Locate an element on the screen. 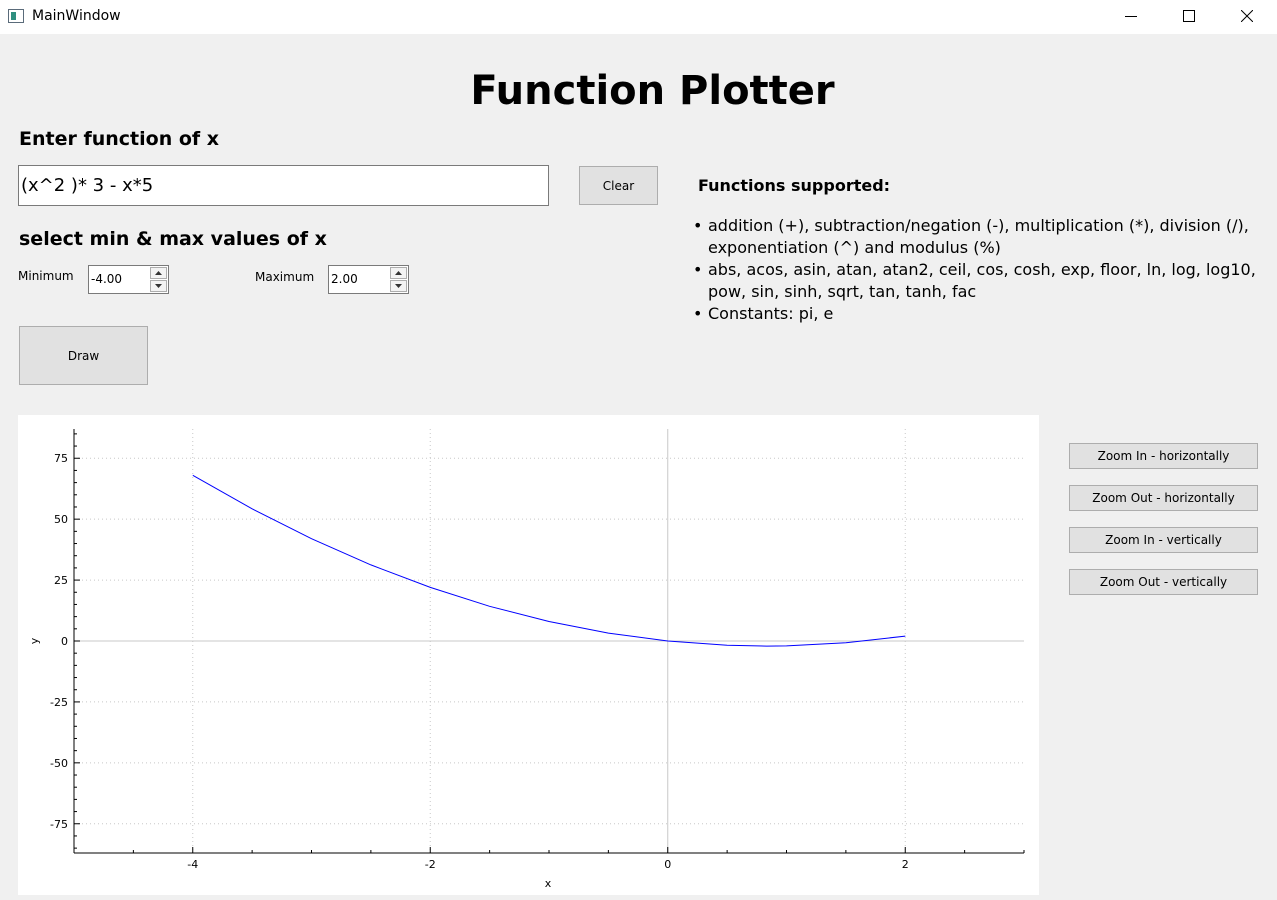 The width and height of the screenshot is (1277, 900). zoom-in-horizontal-button: Zoom In - horizontally is located at coordinates (1163, 456).